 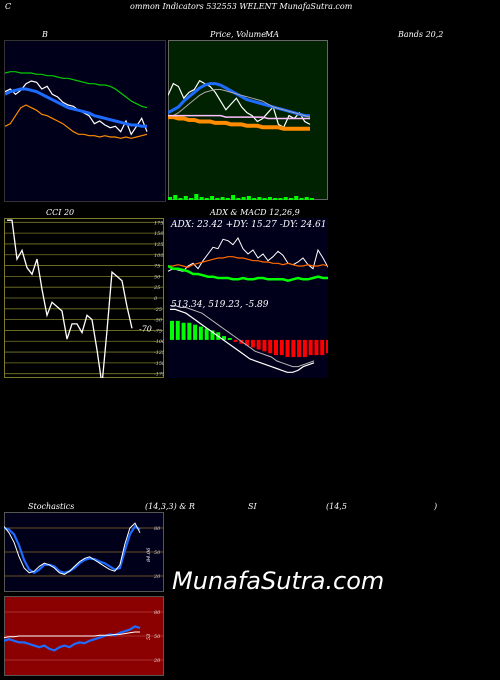 What do you see at coordinates (272, 34) in the screenshot?
I see `label-ma: MA` at bounding box center [272, 34].